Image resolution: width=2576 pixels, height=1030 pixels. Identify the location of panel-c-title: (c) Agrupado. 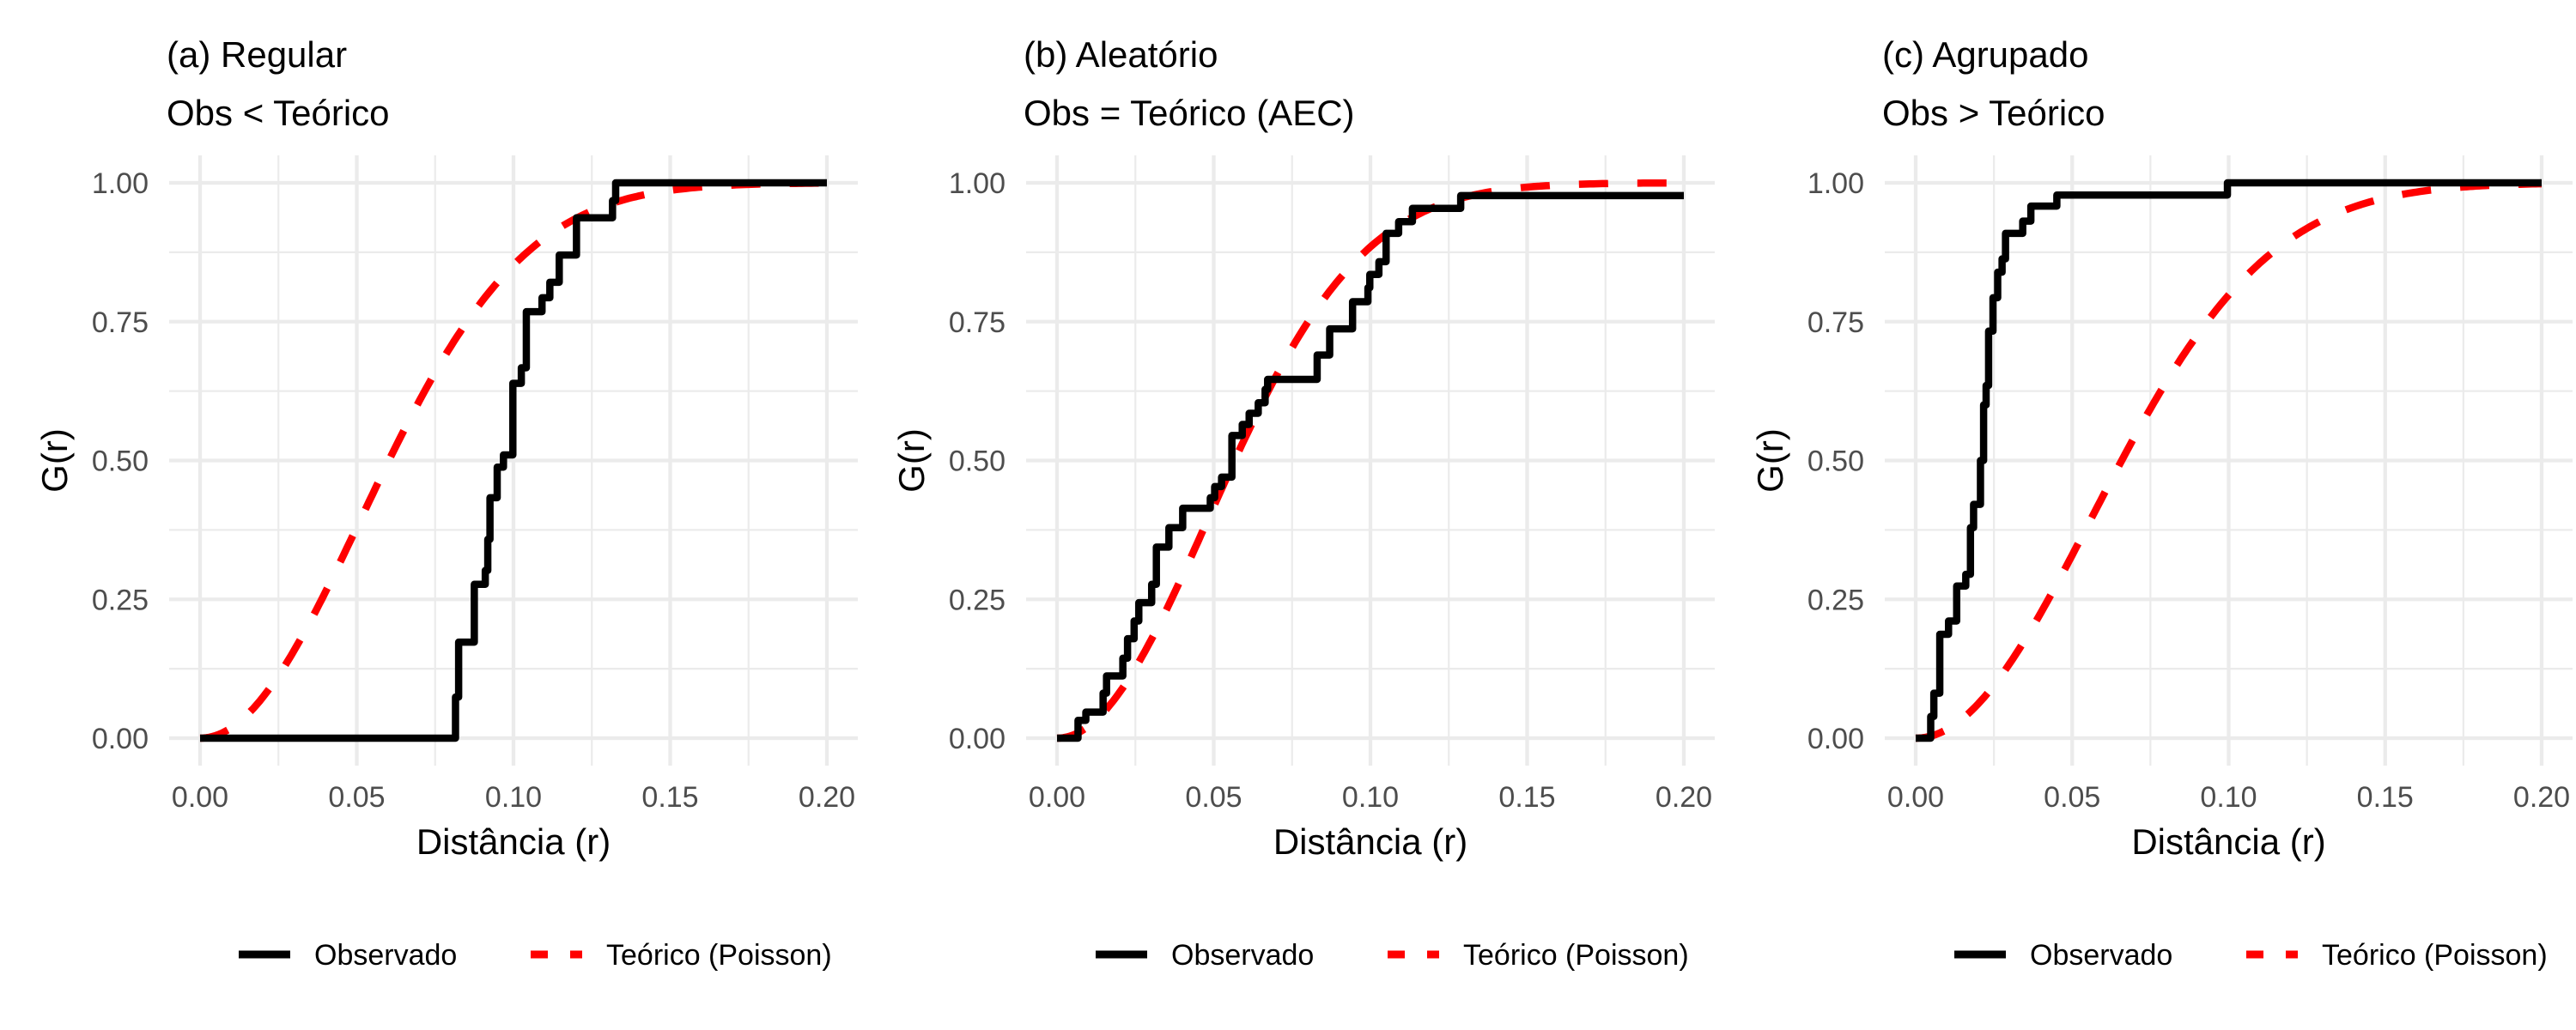
(1985, 54).